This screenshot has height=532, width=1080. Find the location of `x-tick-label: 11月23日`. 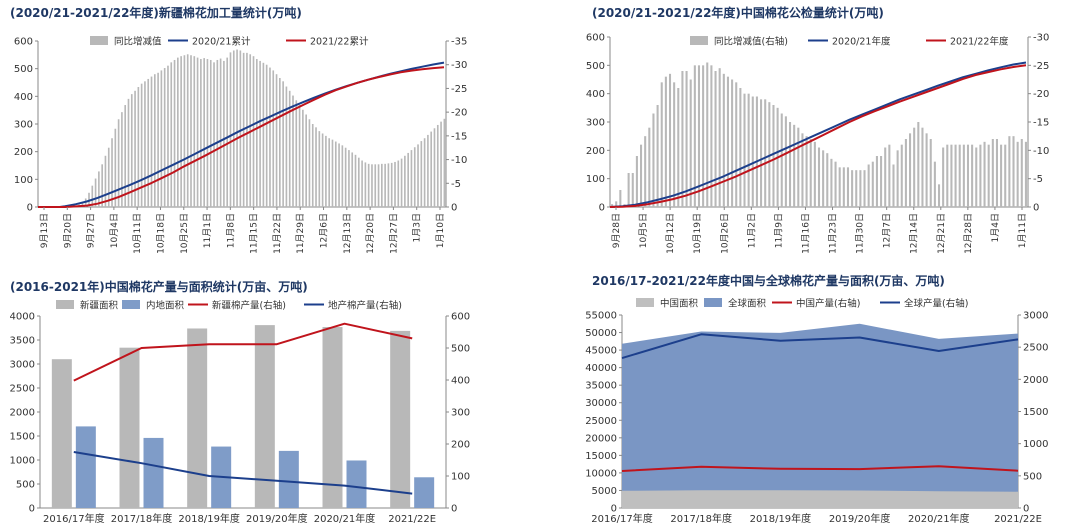

x-tick-label: 11月23日 is located at coordinates (833, 233).